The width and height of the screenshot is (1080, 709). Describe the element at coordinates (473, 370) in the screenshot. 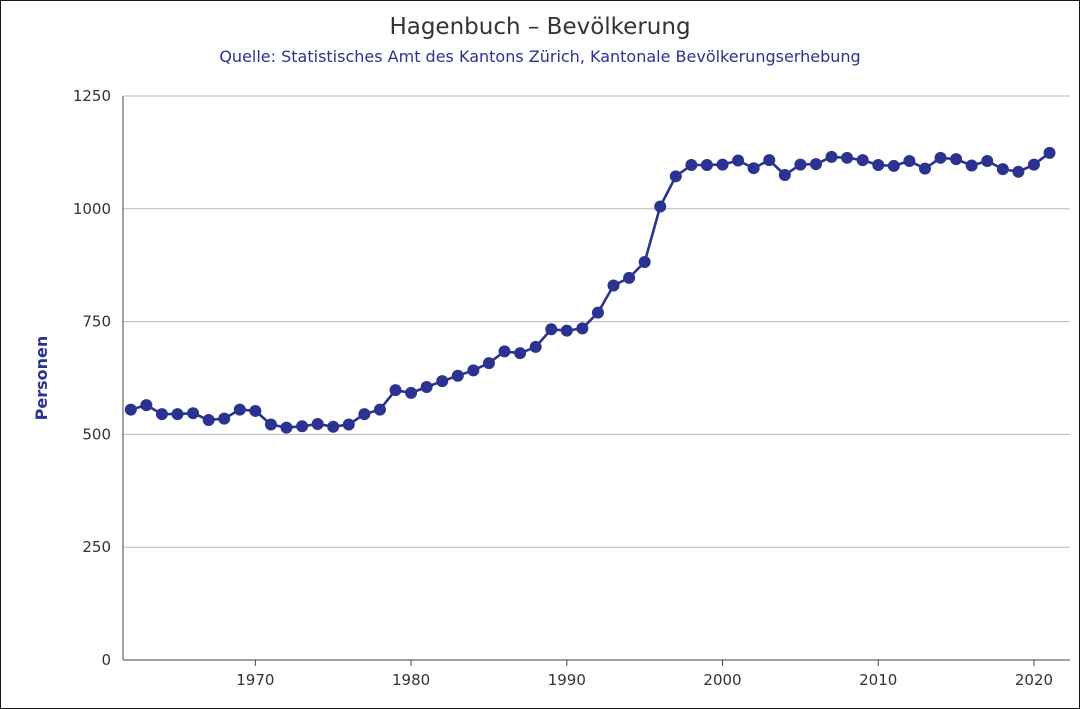

I see `data-point-1984` at that location.